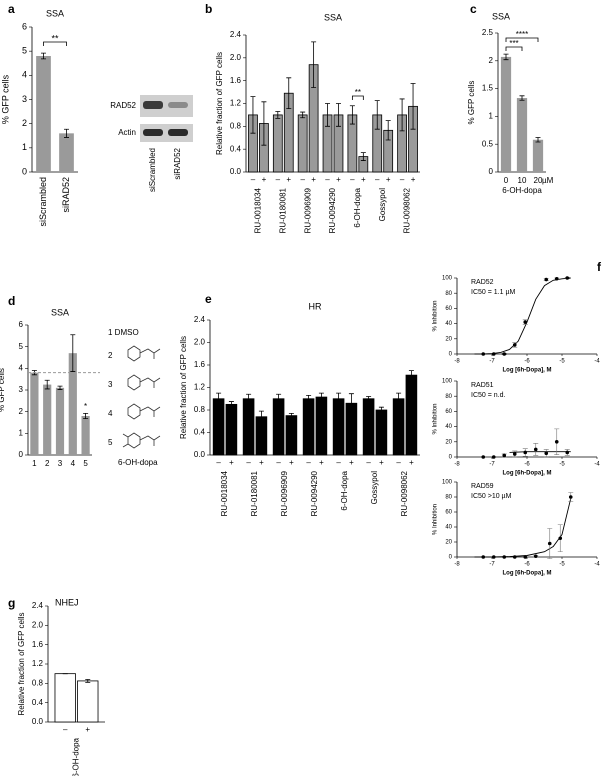 The image size is (614, 776). I want to click on y-tick-label: 60, so click(448, 412).